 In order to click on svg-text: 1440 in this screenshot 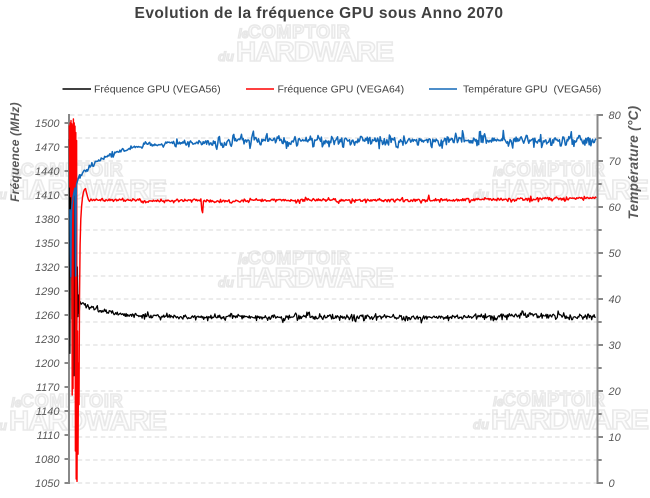, I will do `click(47, 172)`.